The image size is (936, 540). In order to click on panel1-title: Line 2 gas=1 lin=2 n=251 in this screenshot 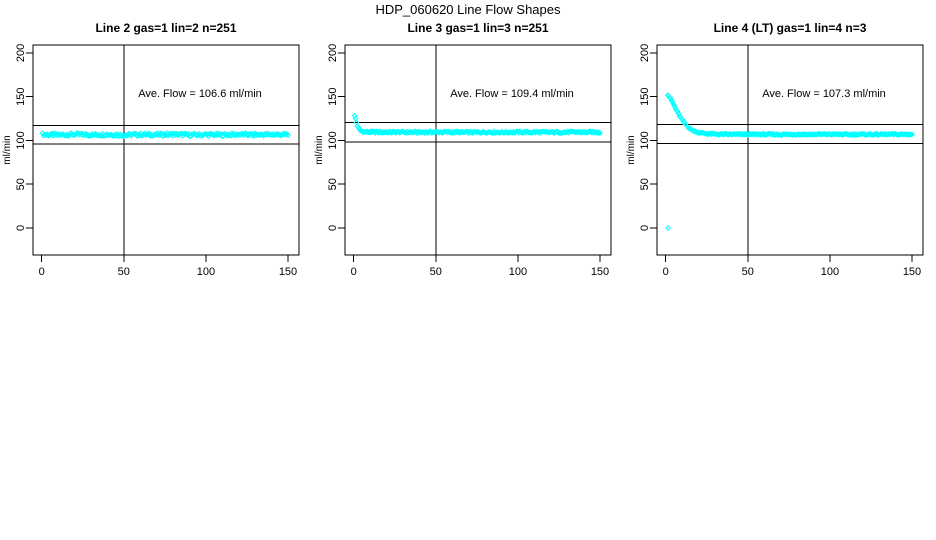, I will do `click(166, 28)`.